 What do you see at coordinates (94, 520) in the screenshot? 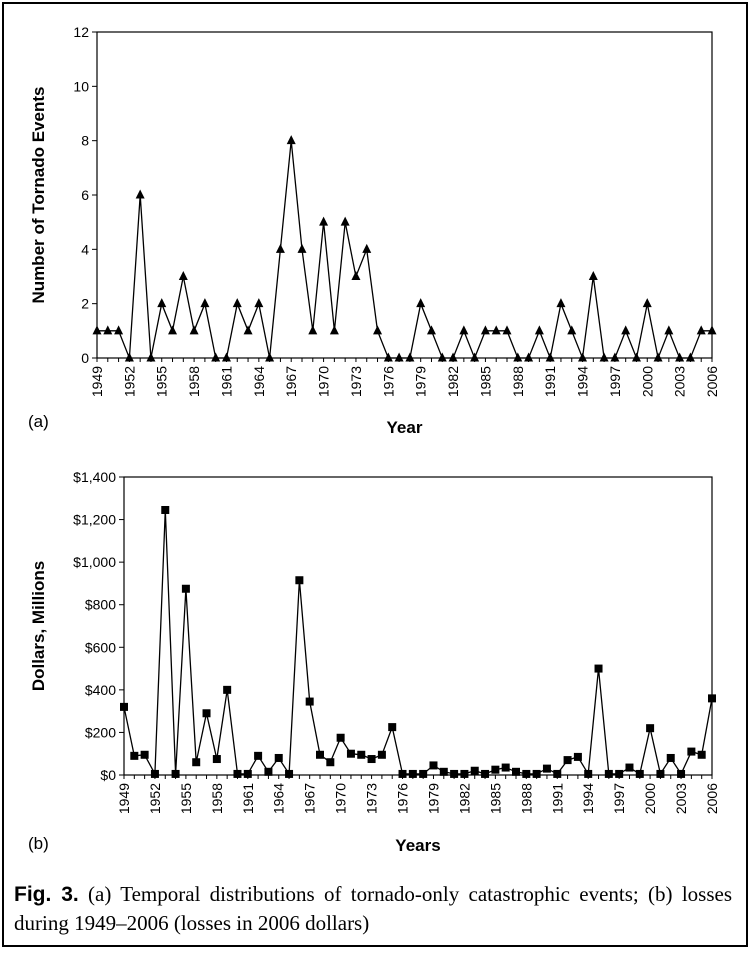
I see `y-tick-label: $1,200` at bounding box center [94, 520].